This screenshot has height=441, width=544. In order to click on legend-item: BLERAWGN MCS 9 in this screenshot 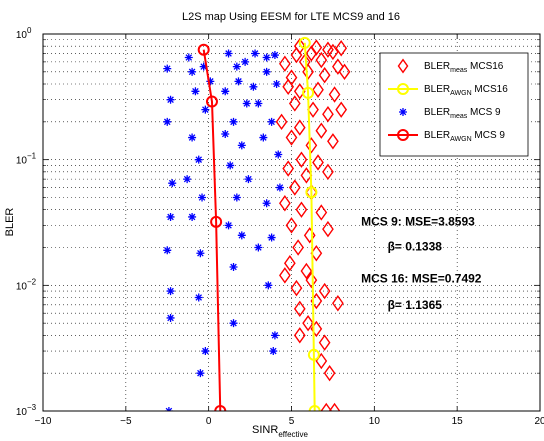, I will do `click(446, 136)`.